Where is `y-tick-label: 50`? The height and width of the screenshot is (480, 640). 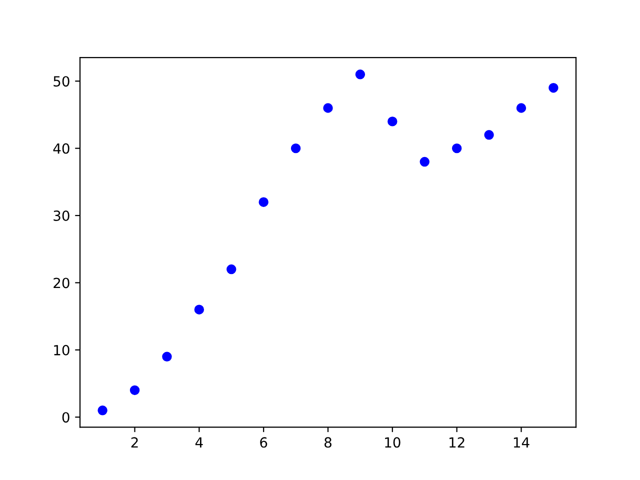 y-tick-label: 50 is located at coordinates (62, 81).